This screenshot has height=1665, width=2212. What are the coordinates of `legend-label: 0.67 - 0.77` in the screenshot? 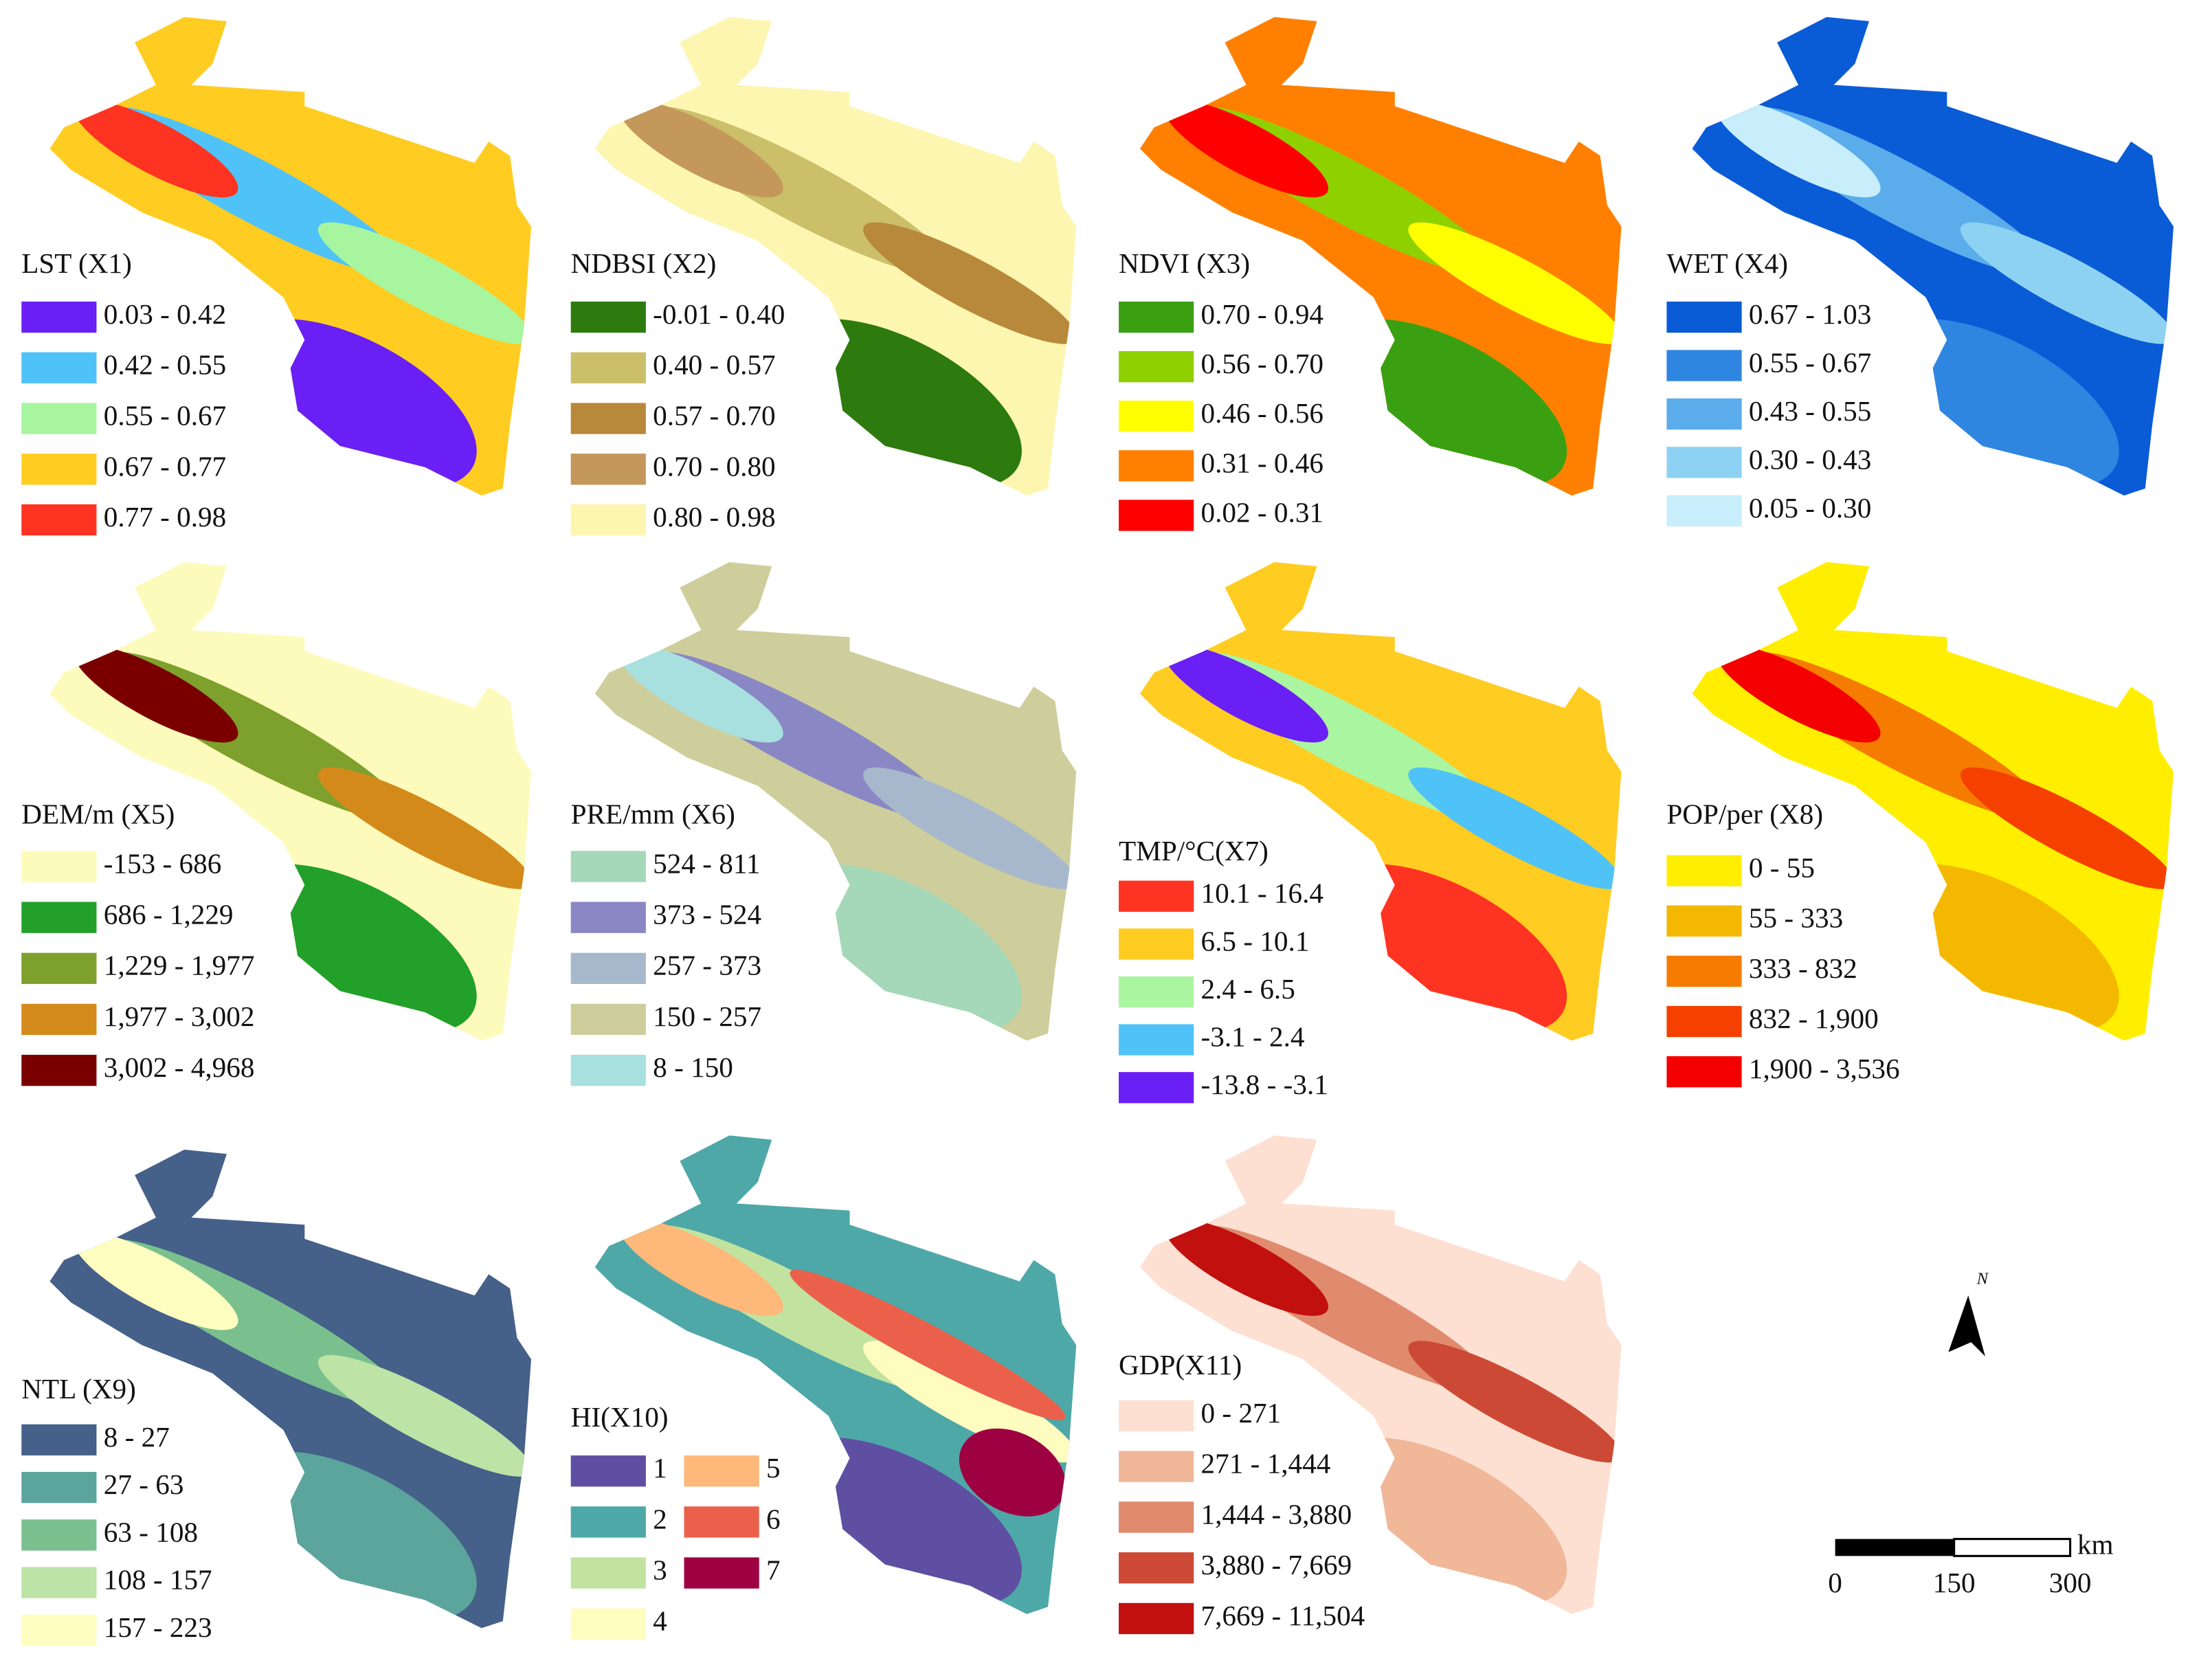 It's located at (165, 466).